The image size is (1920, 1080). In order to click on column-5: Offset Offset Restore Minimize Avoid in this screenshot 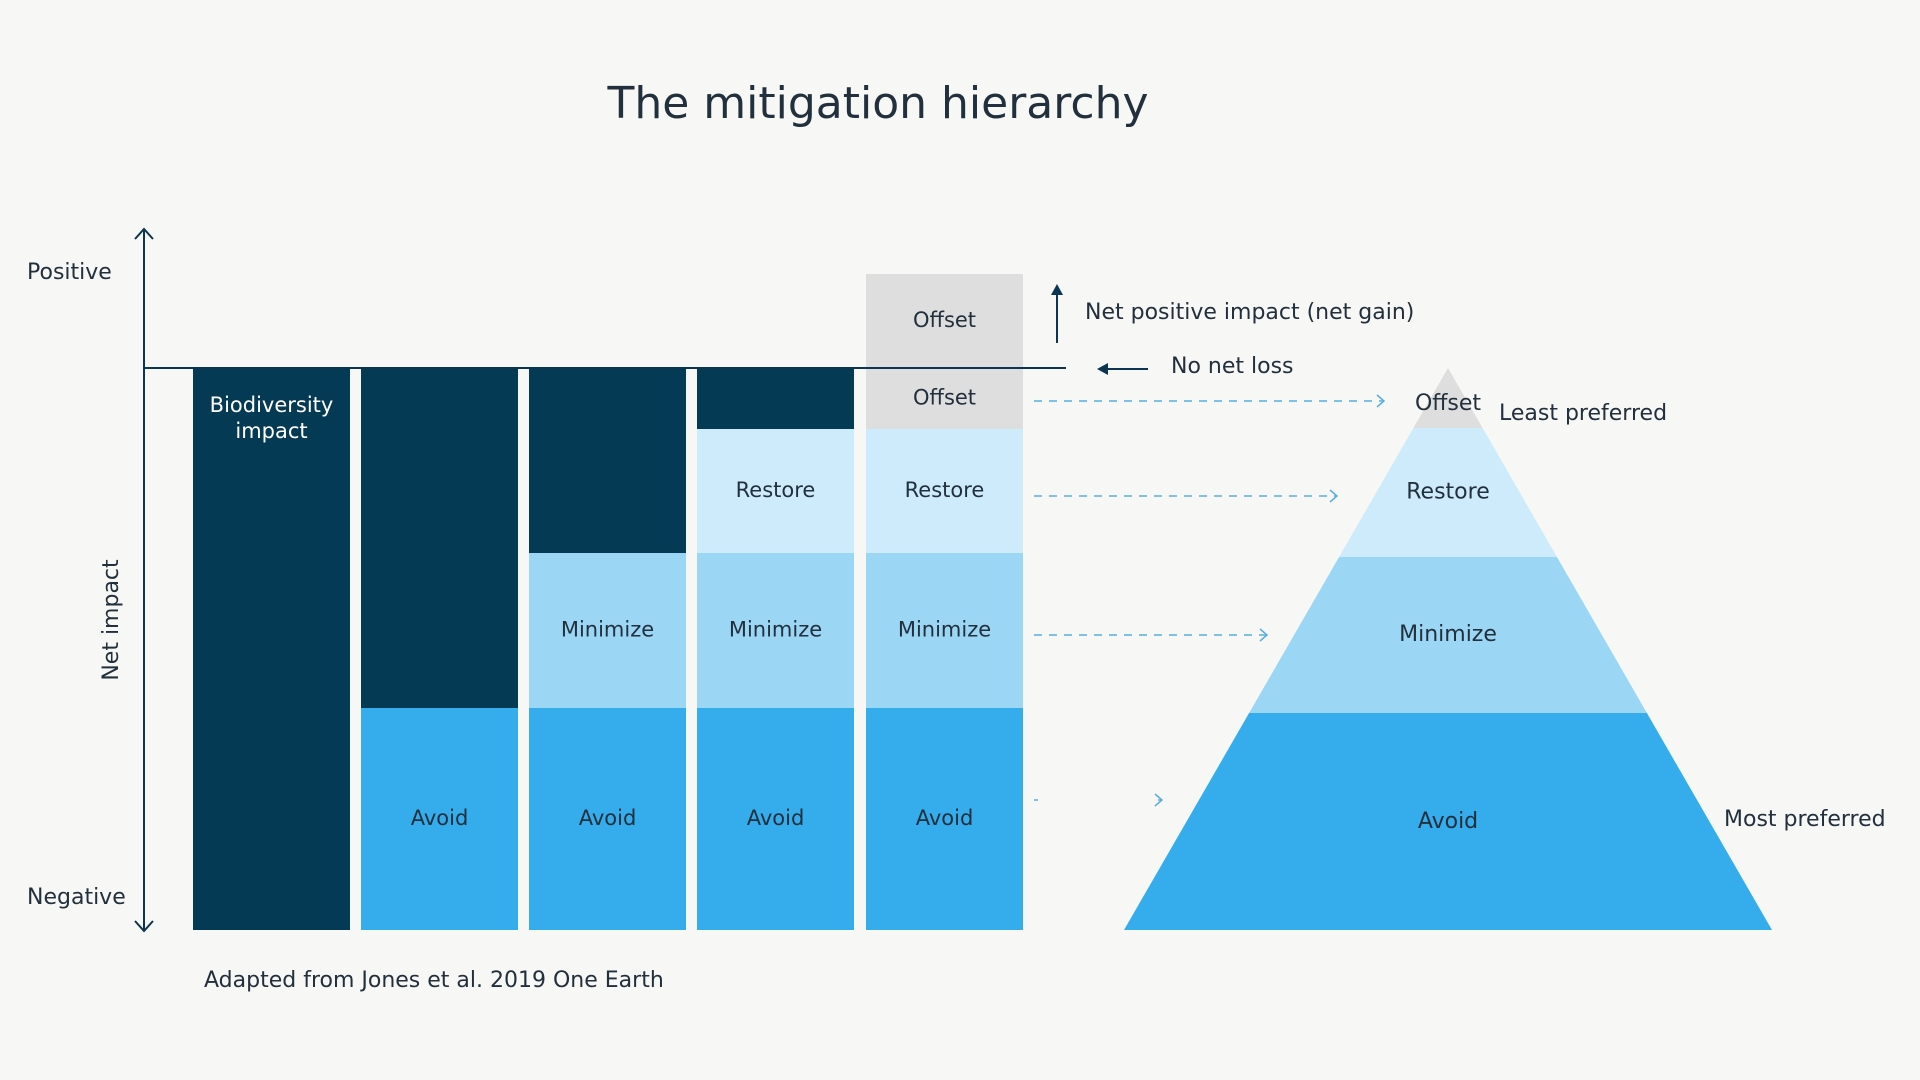, I will do `click(944, 602)`.